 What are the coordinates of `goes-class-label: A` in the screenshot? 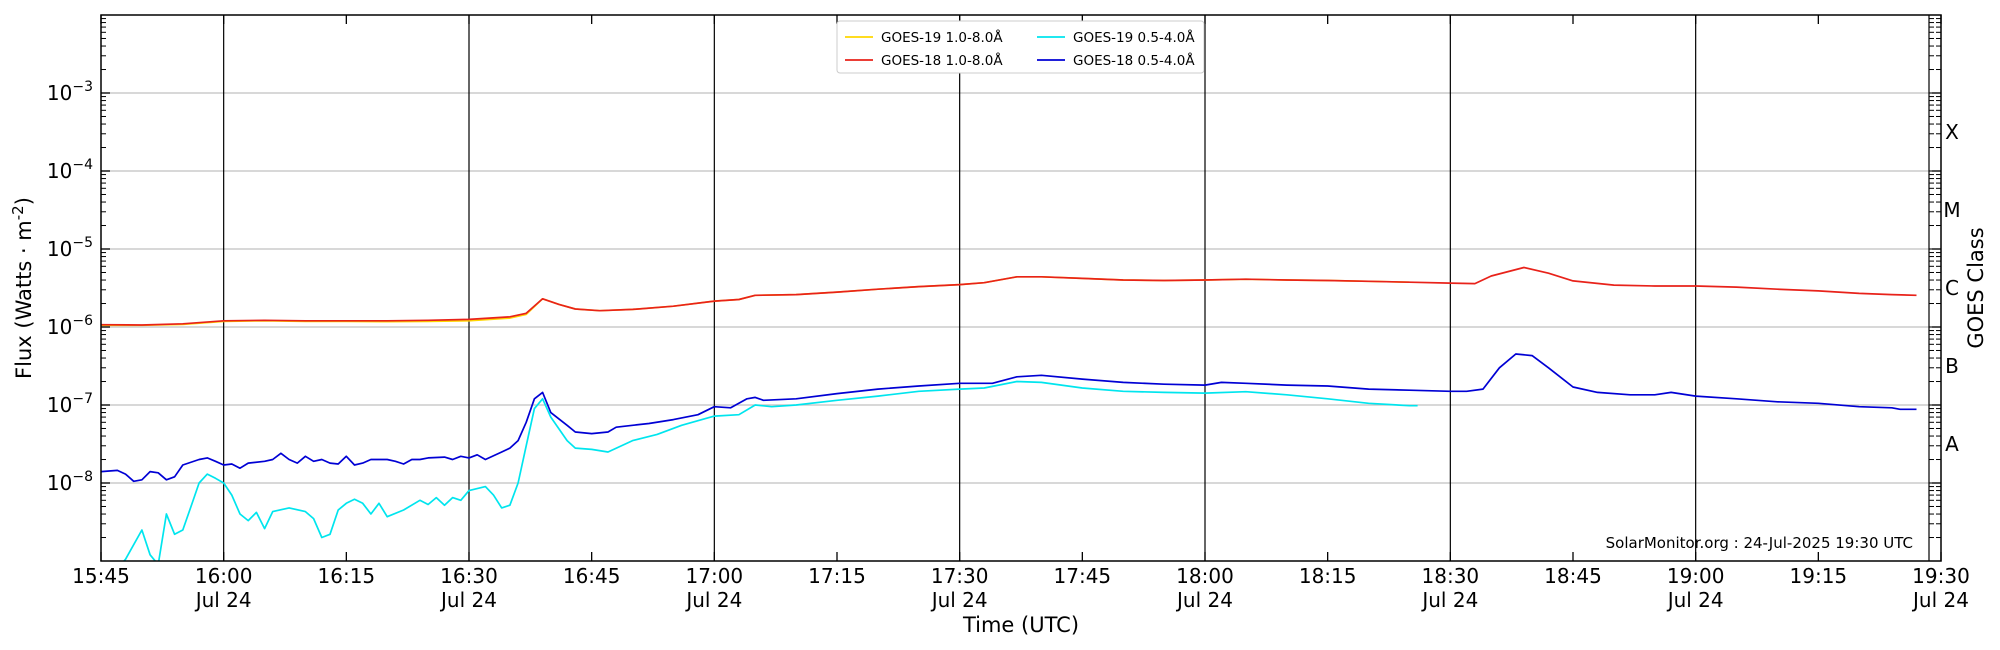 It's located at (1952, 444).